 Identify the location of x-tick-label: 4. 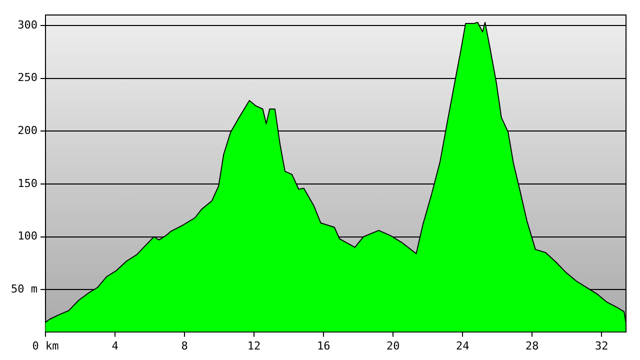
(115, 345).